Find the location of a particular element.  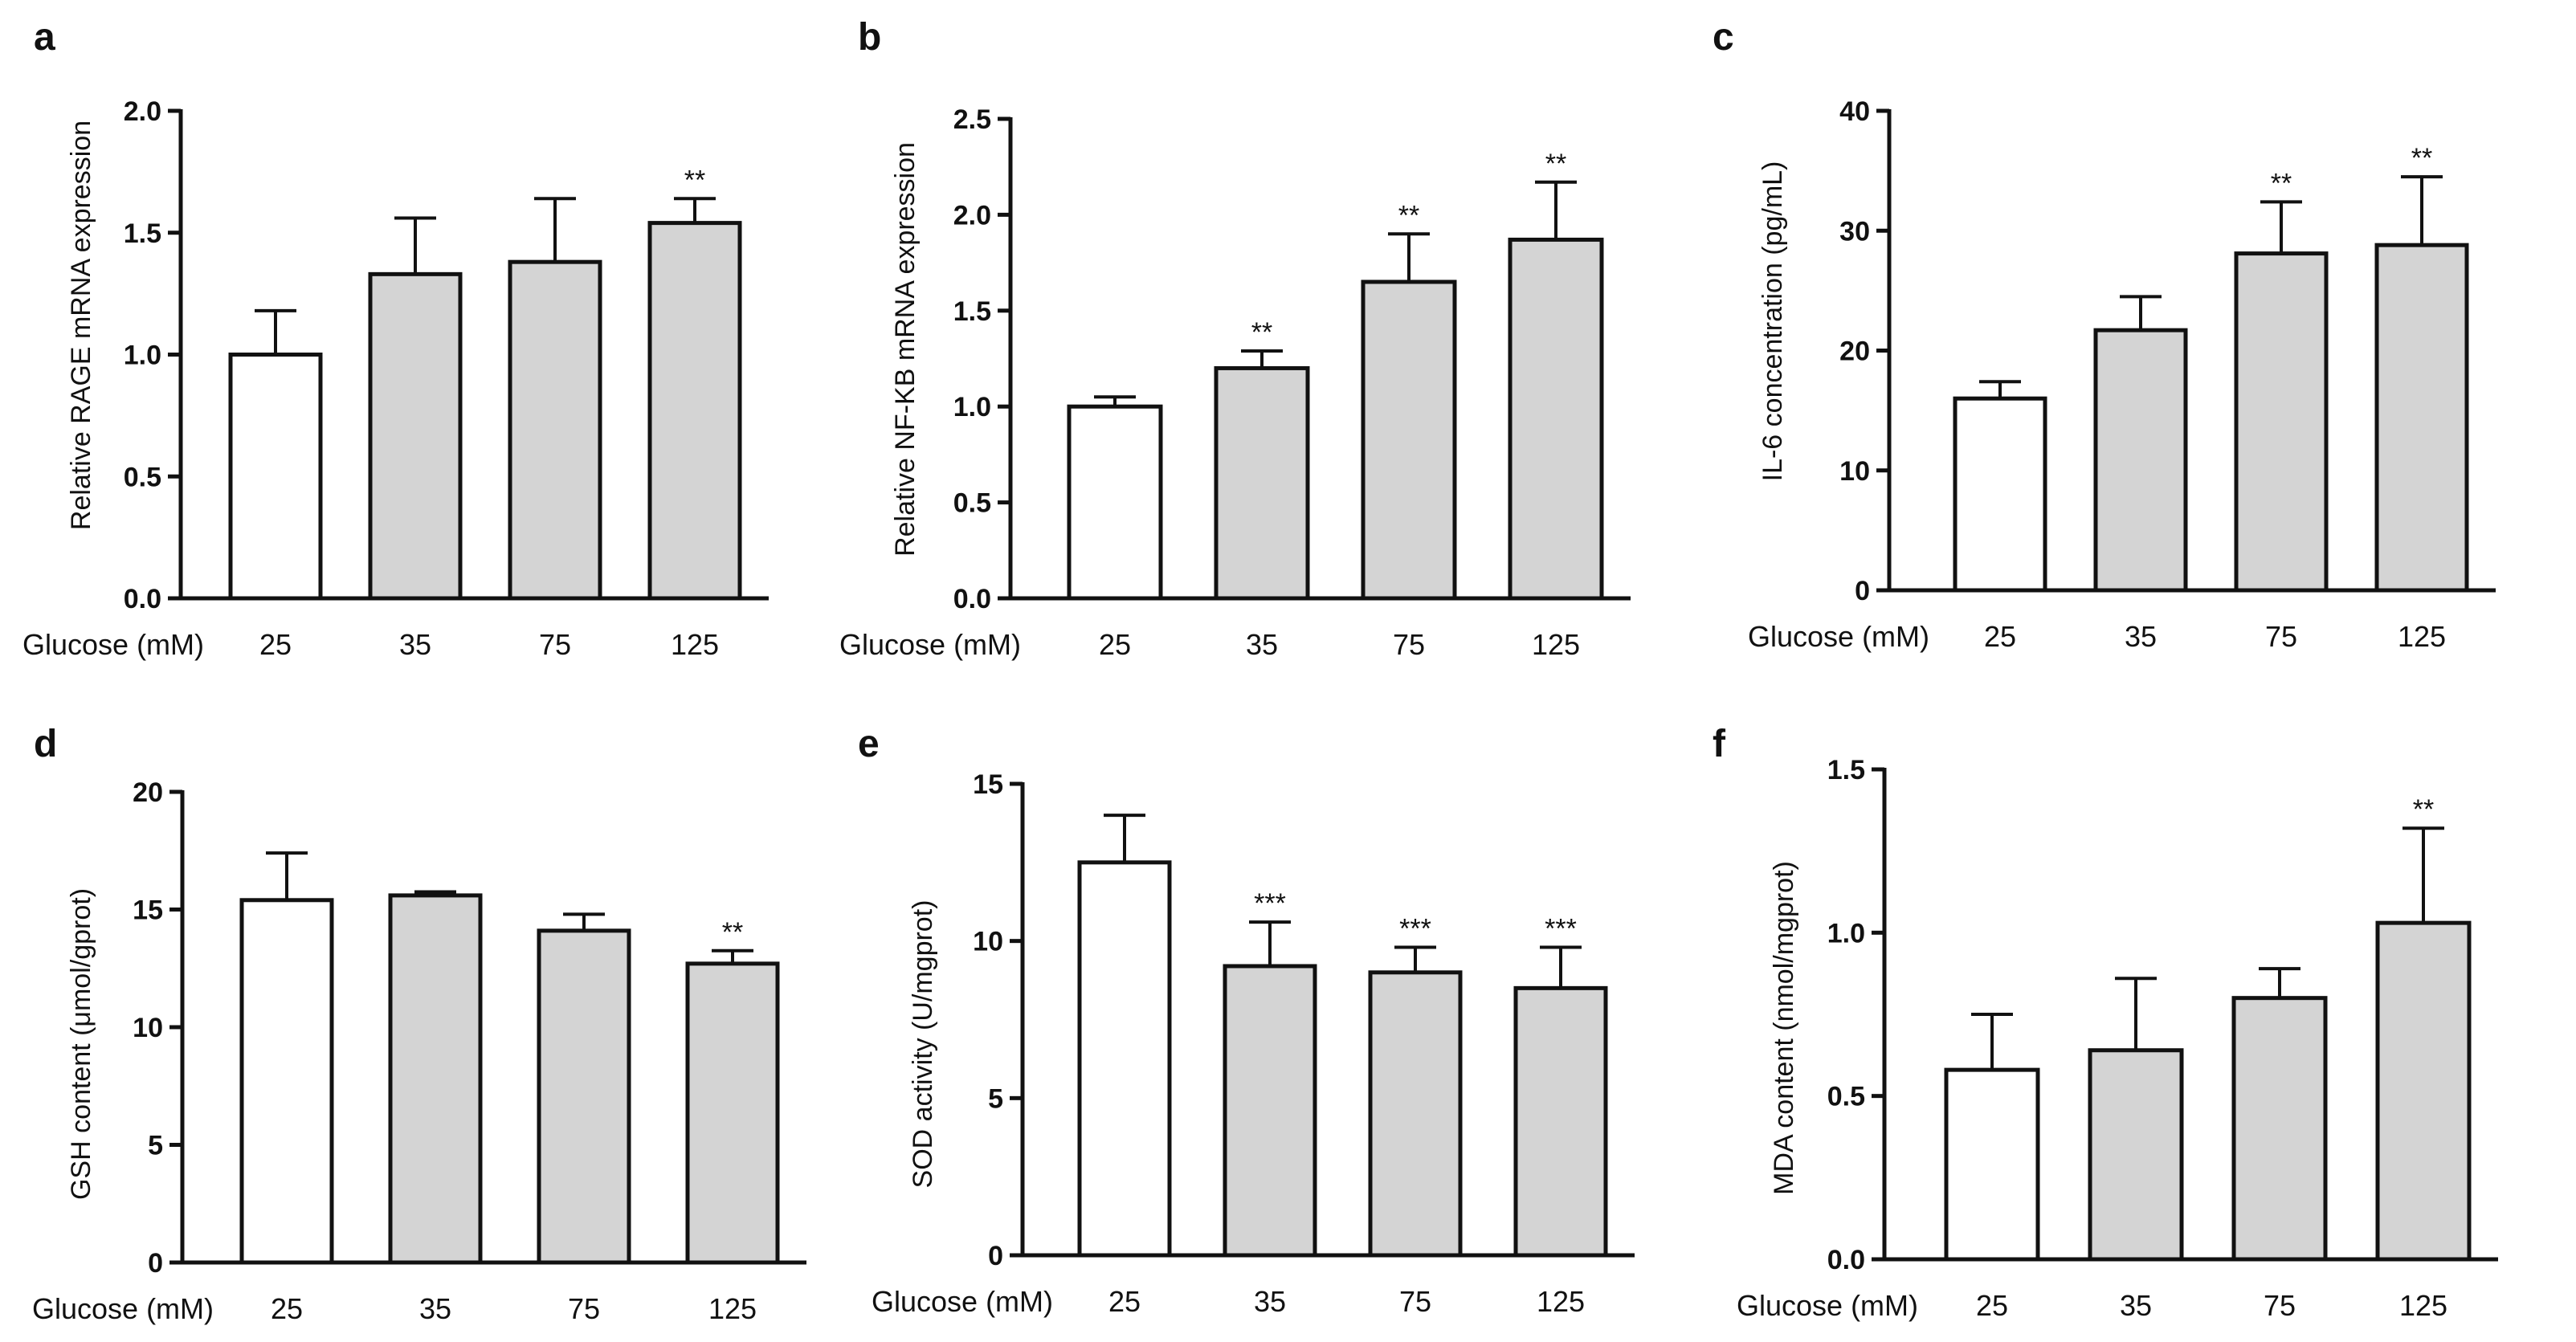

panel-a-letter: a is located at coordinates (44, 37).